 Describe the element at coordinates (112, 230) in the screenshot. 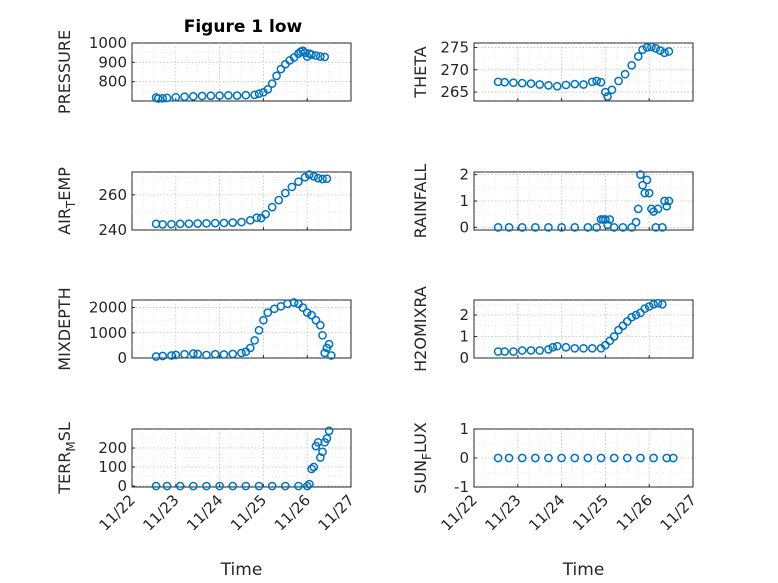

I see `y-tick-label: 240` at that location.